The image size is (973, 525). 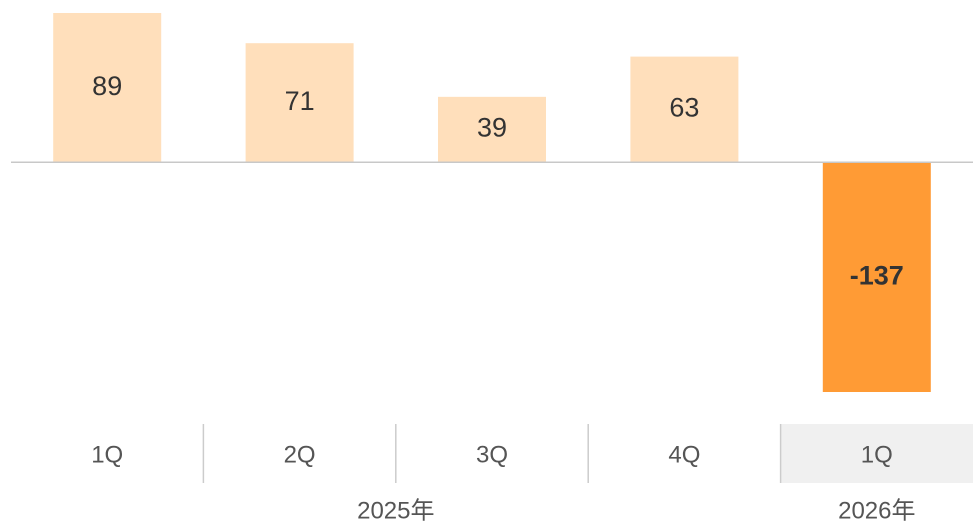 I want to click on value-label: 63, so click(x=684, y=108).